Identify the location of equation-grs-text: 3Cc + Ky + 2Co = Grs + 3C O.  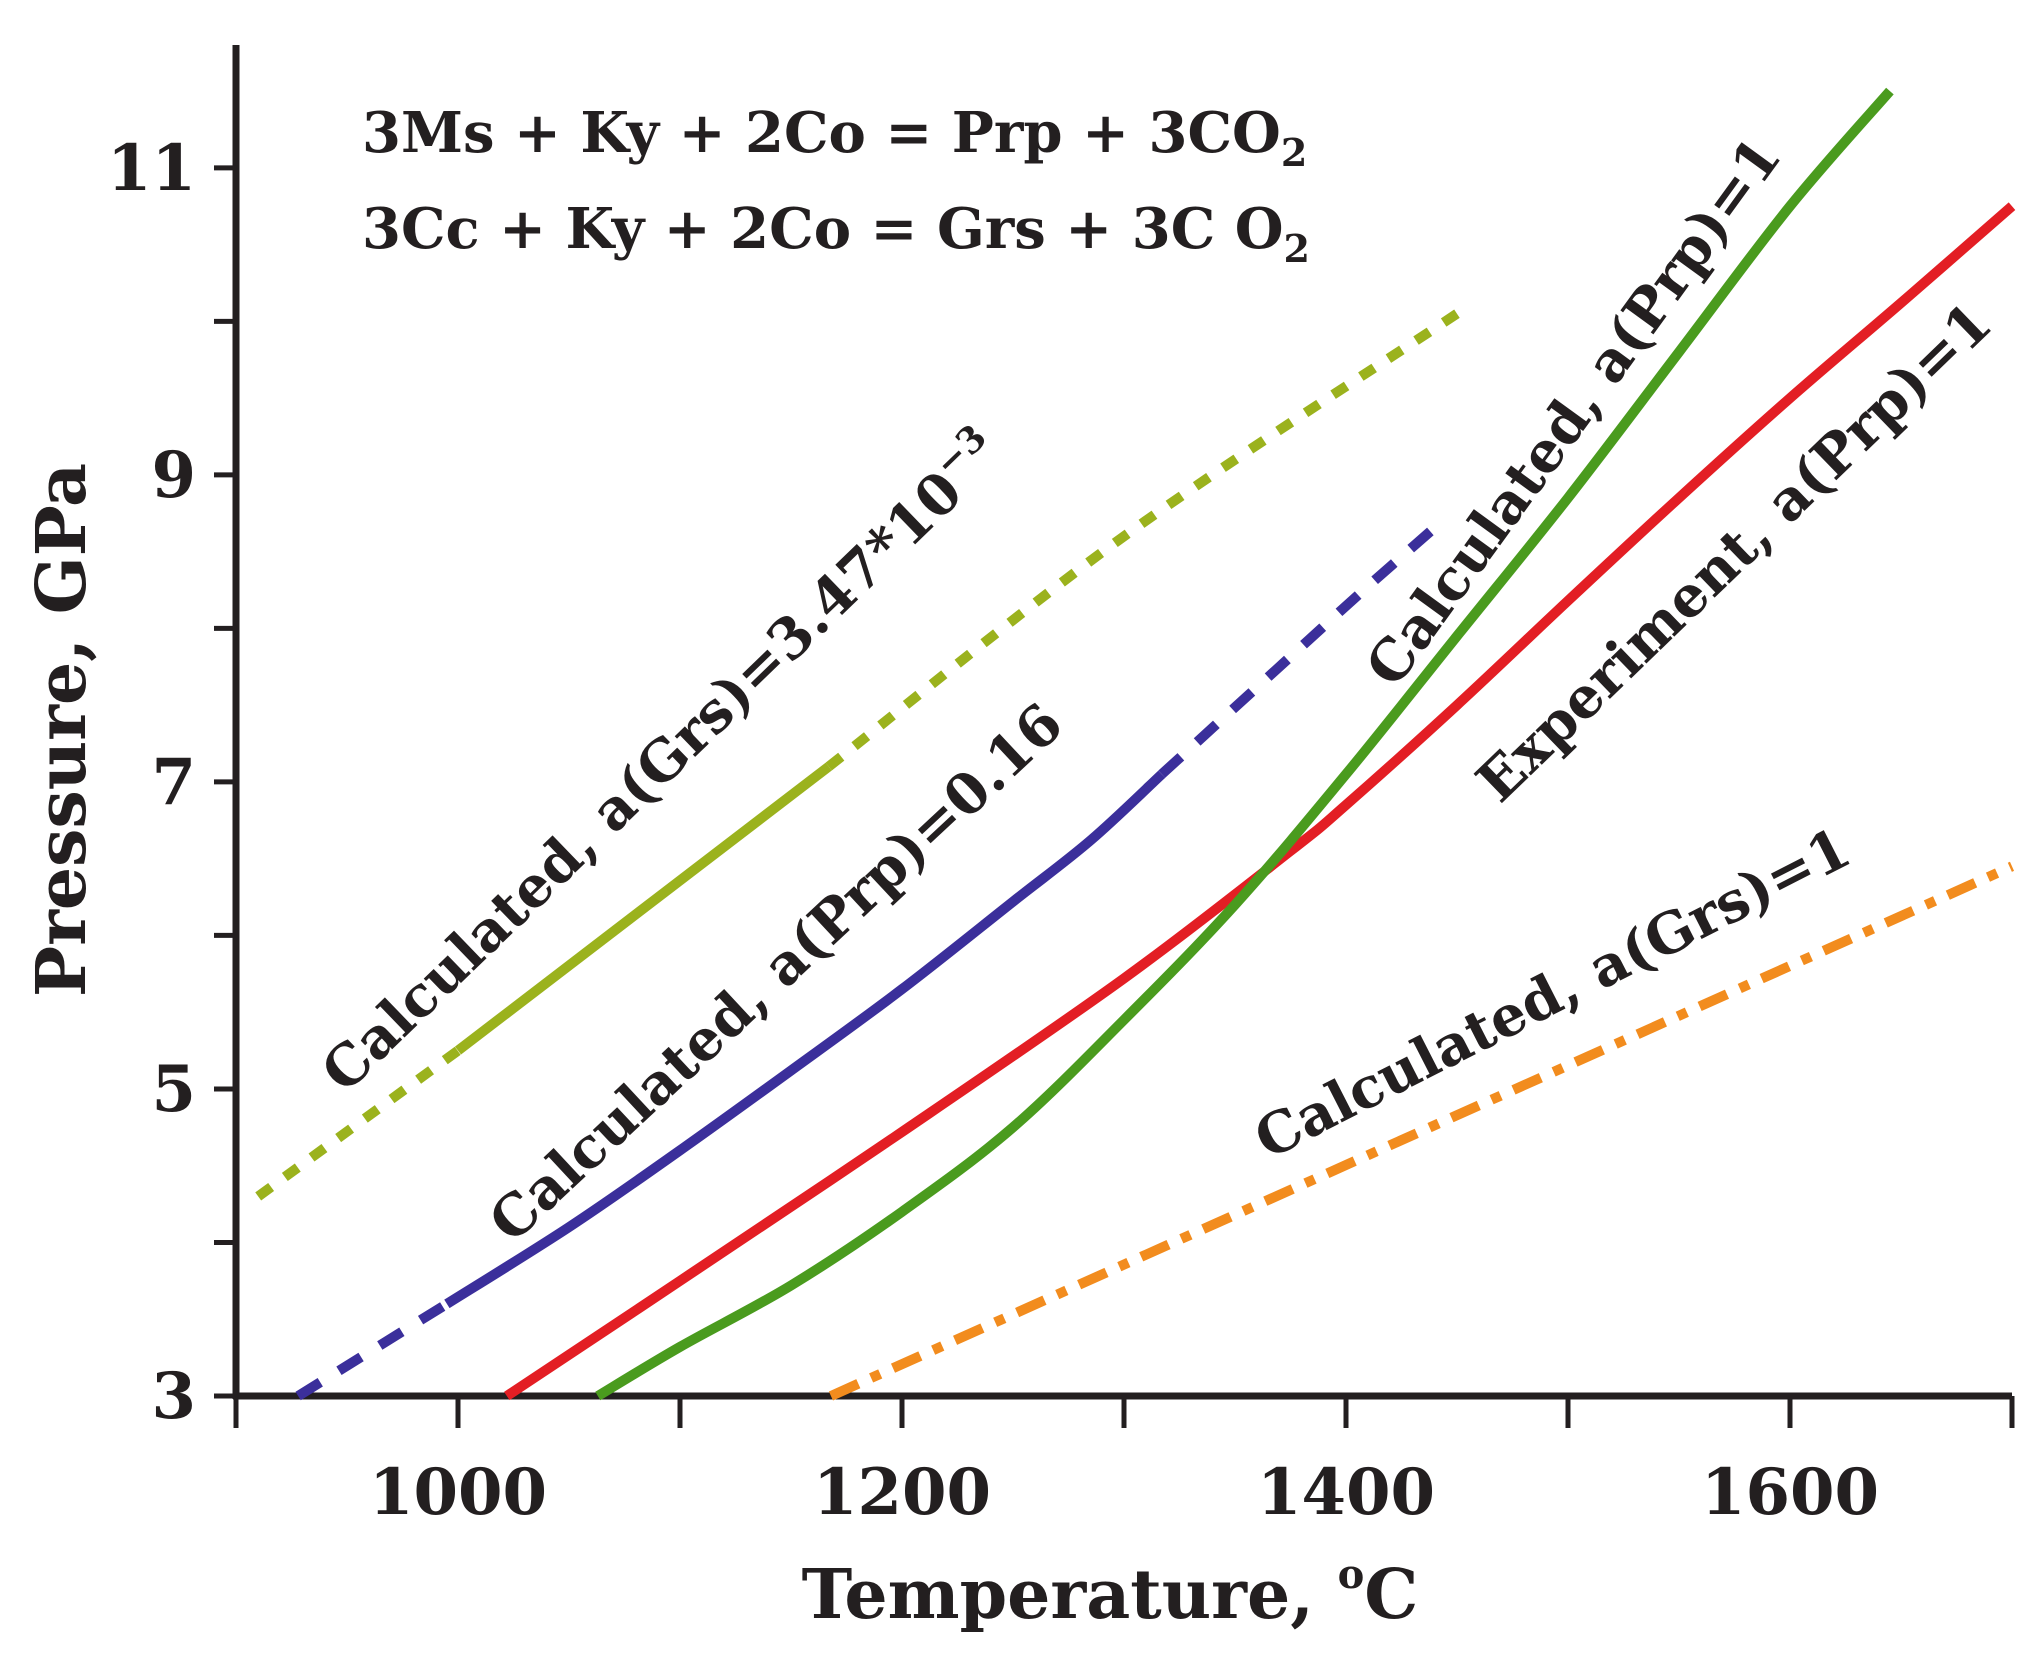
(823, 229).